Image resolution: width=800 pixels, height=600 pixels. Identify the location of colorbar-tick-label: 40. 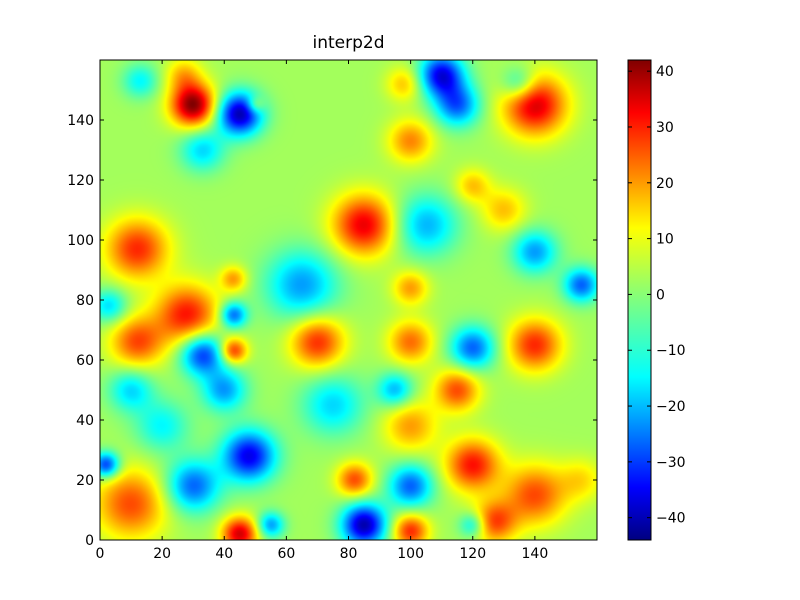
(665, 72).